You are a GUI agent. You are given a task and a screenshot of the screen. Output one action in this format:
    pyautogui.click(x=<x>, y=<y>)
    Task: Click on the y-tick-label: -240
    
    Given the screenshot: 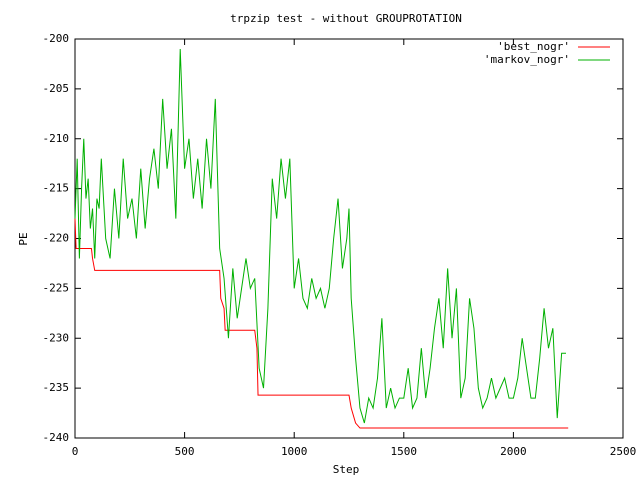 What is the action you would take?
    pyautogui.click(x=56, y=437)
    